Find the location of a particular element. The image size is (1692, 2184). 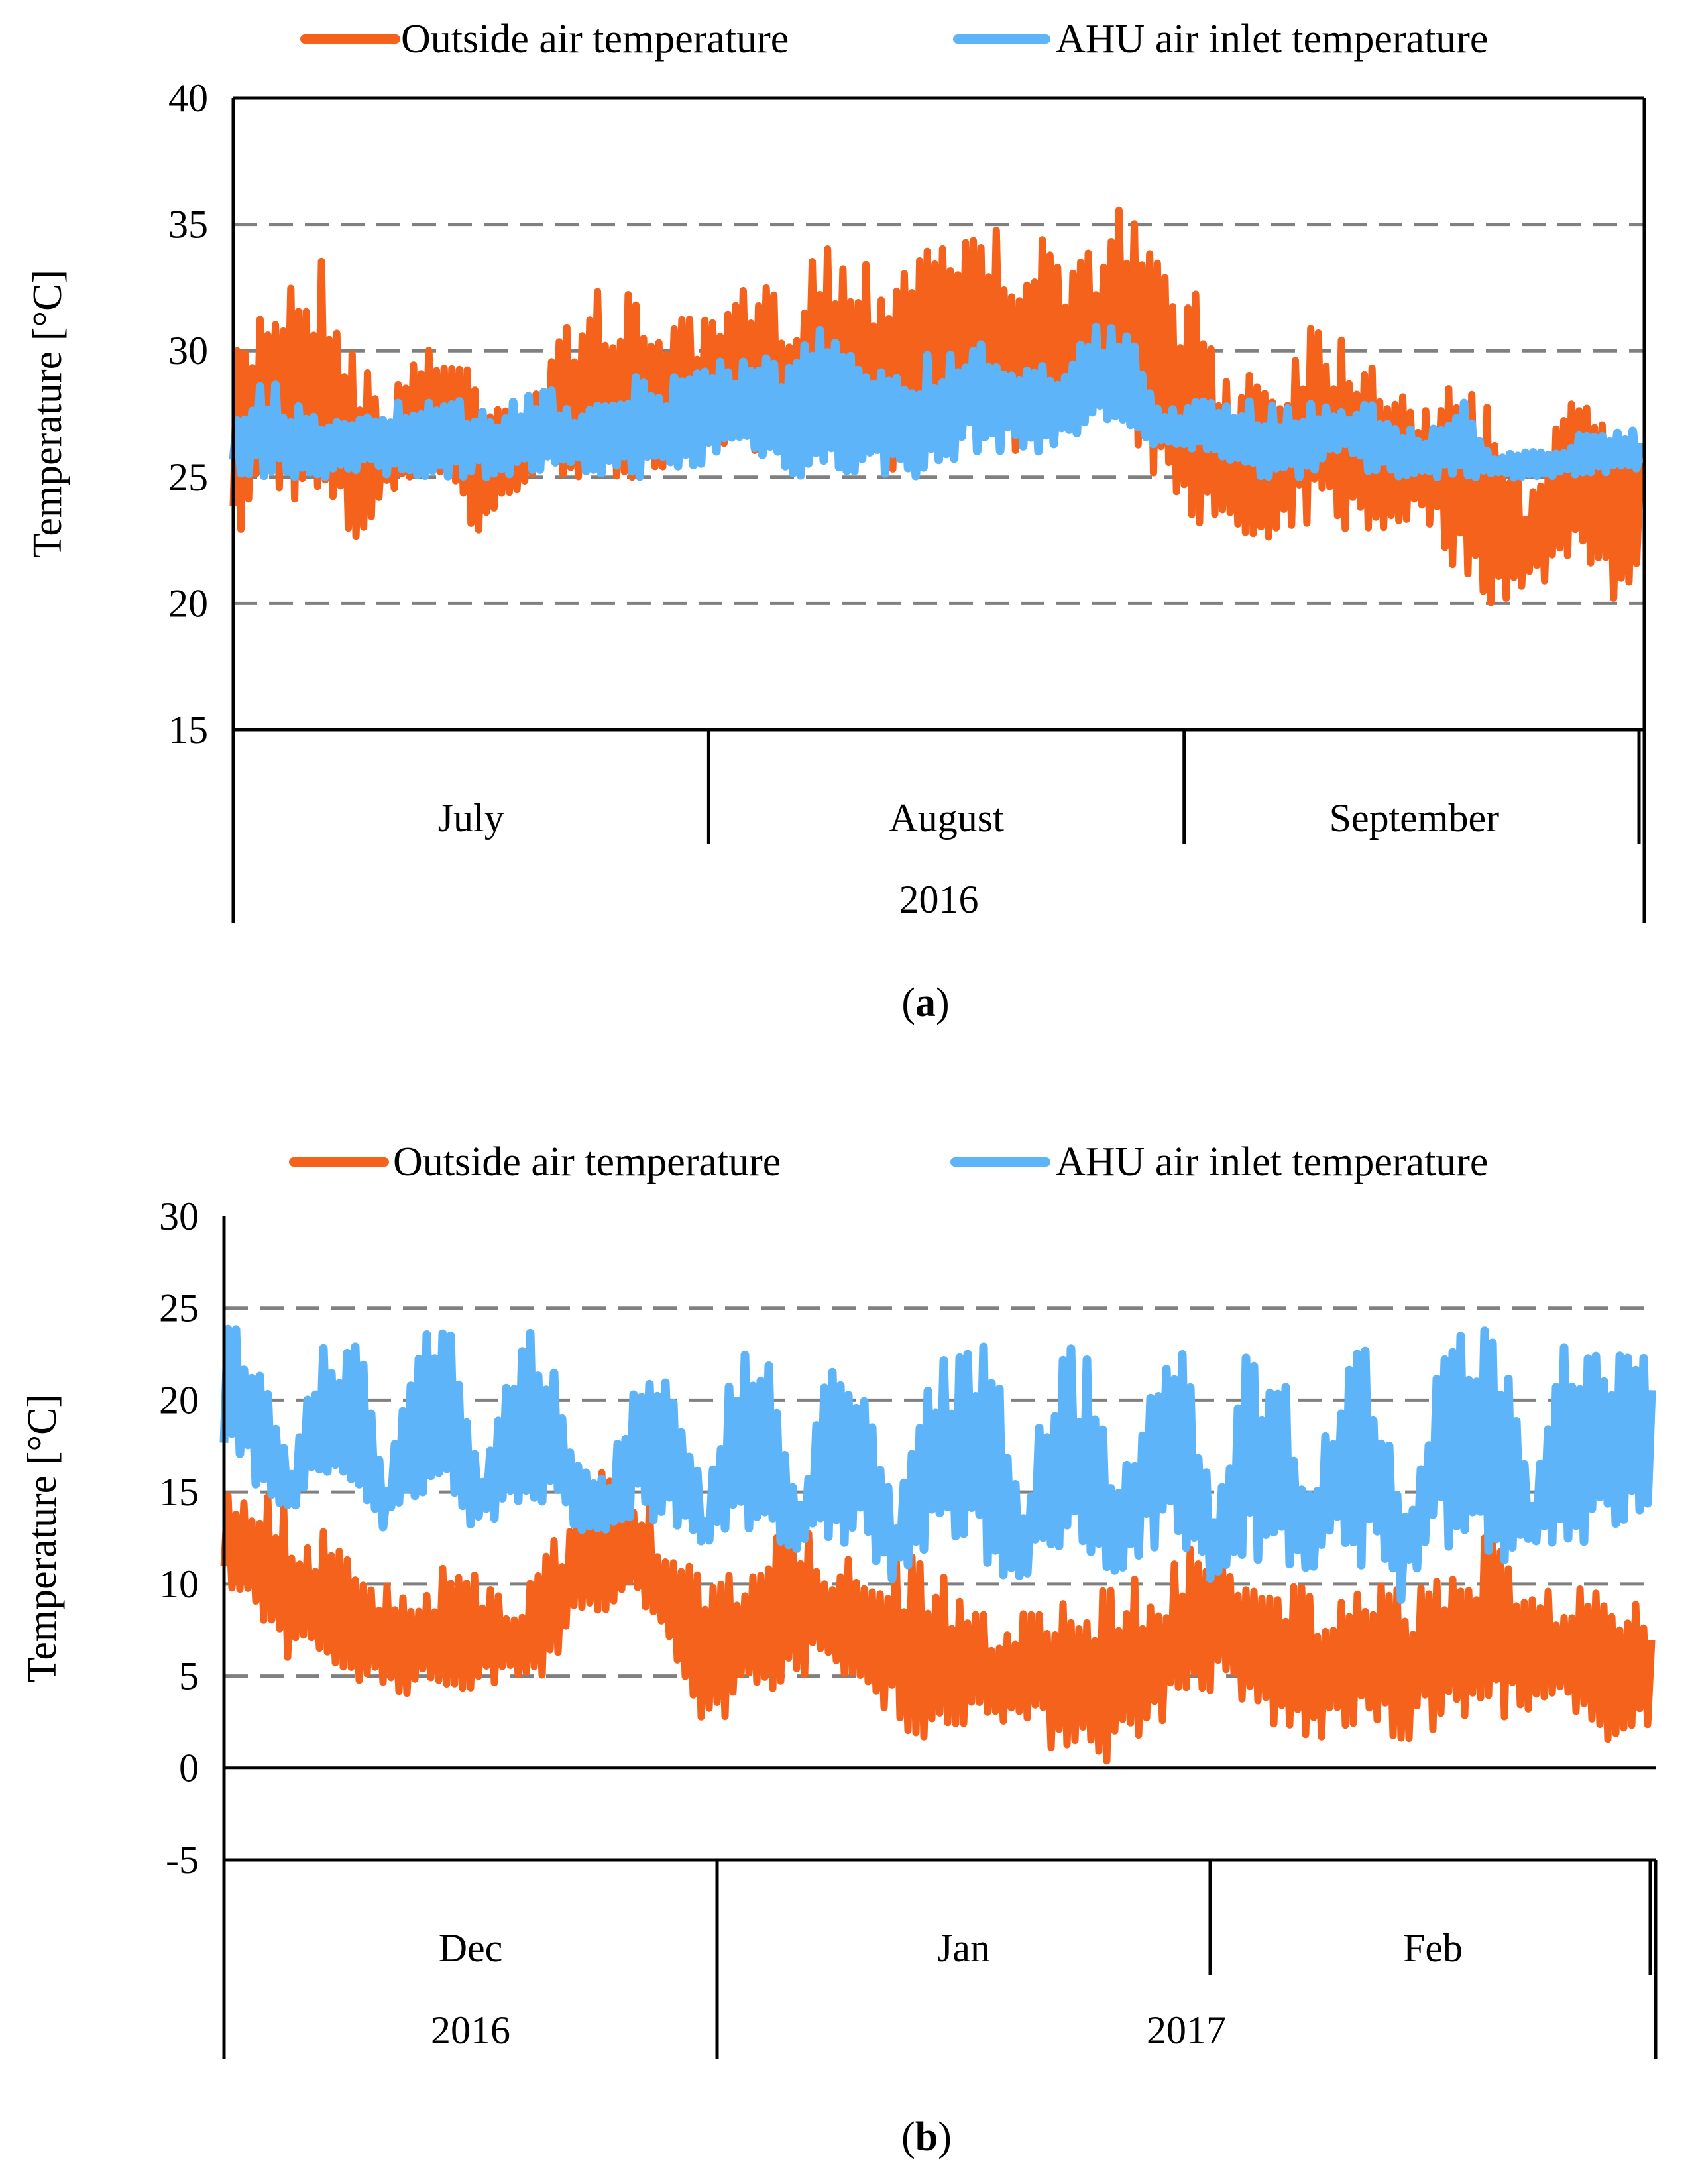

y-tick-label: -5 is located at coordinates (183, 1860).